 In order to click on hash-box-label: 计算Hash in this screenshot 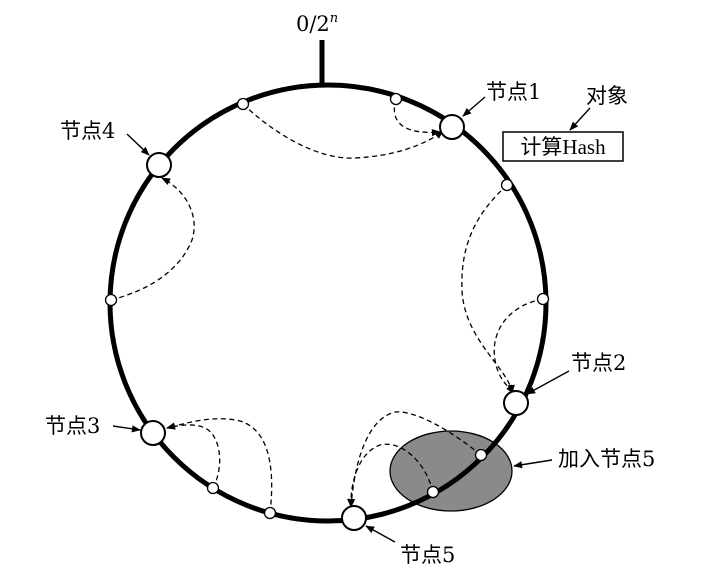, I will do `click(563, 147)`.